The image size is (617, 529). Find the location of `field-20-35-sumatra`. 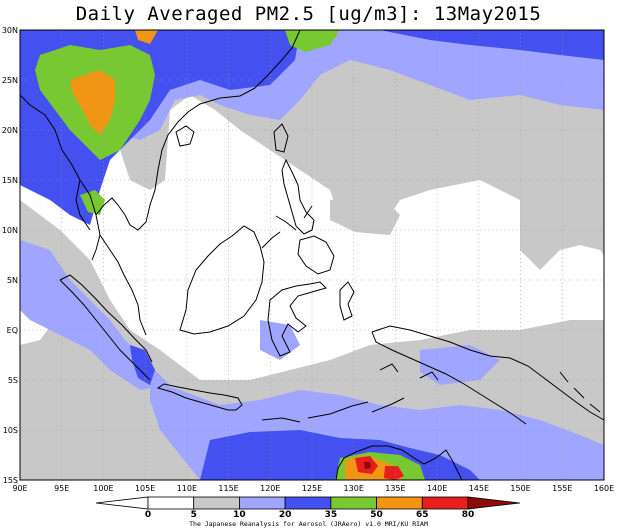

field-20-35-sumatra is located at coordinates (142, 365).